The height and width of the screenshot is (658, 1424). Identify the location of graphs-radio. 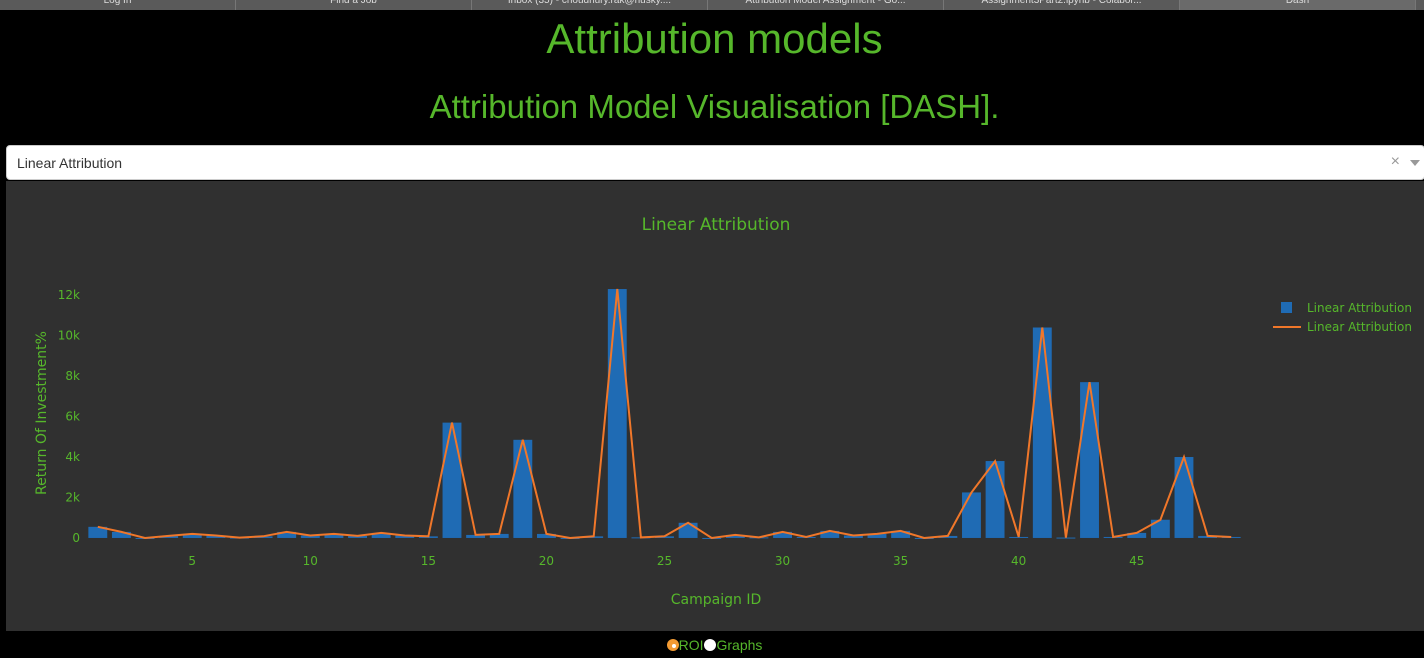
(710, 645).